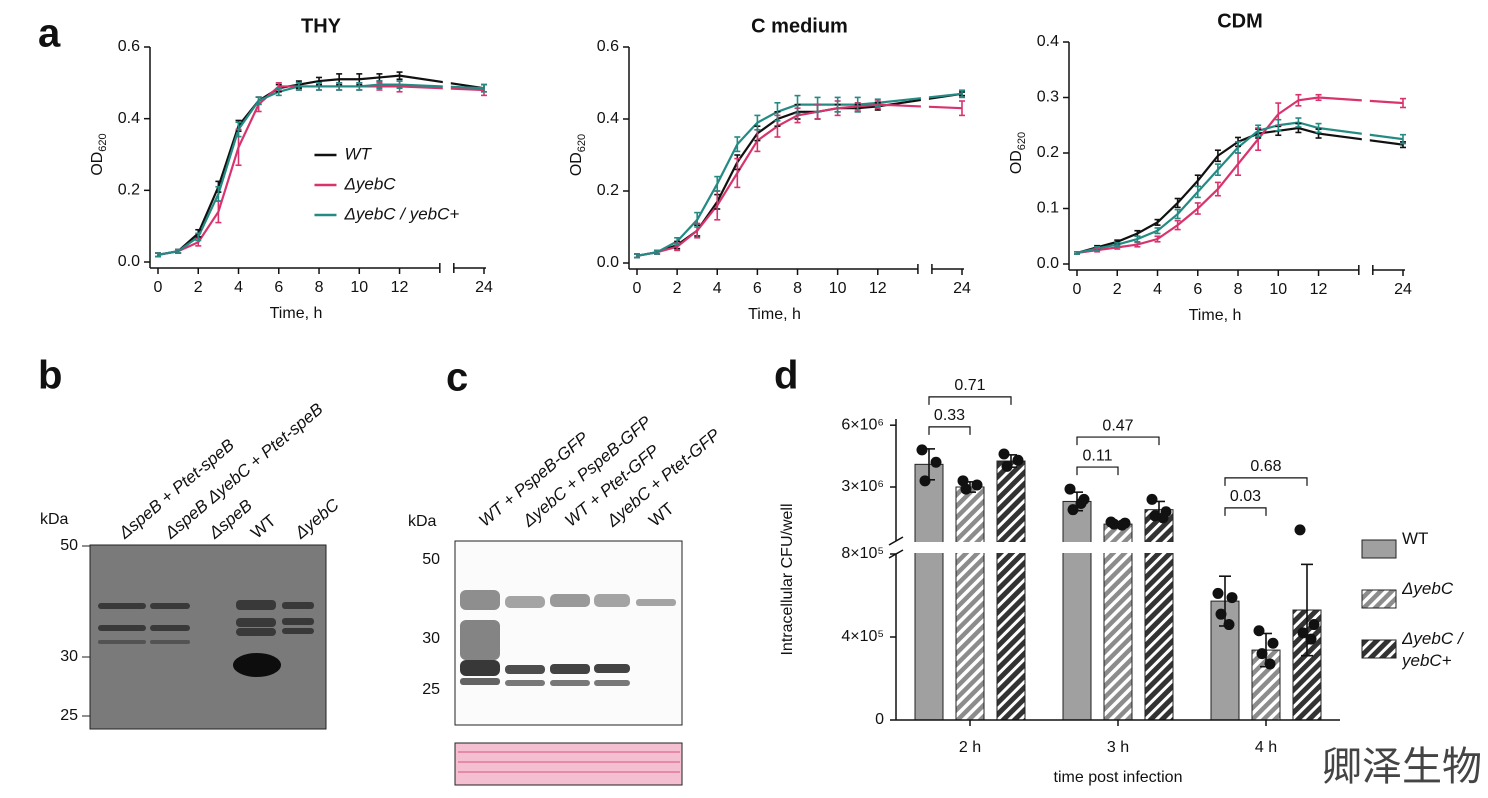 The height and width of the screenshot is (798, 1488). I want to click on x-tick-label: 4 h, so click(1266, 747).